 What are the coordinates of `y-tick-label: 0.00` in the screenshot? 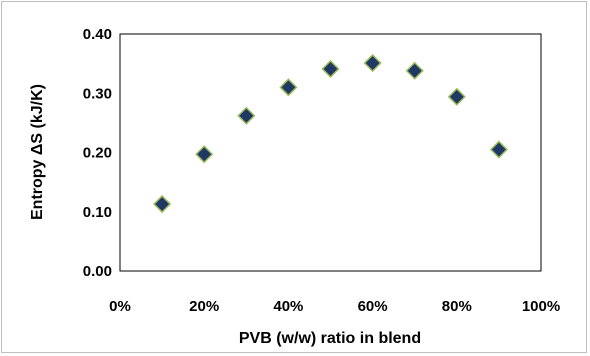 It's located at (97, 271).